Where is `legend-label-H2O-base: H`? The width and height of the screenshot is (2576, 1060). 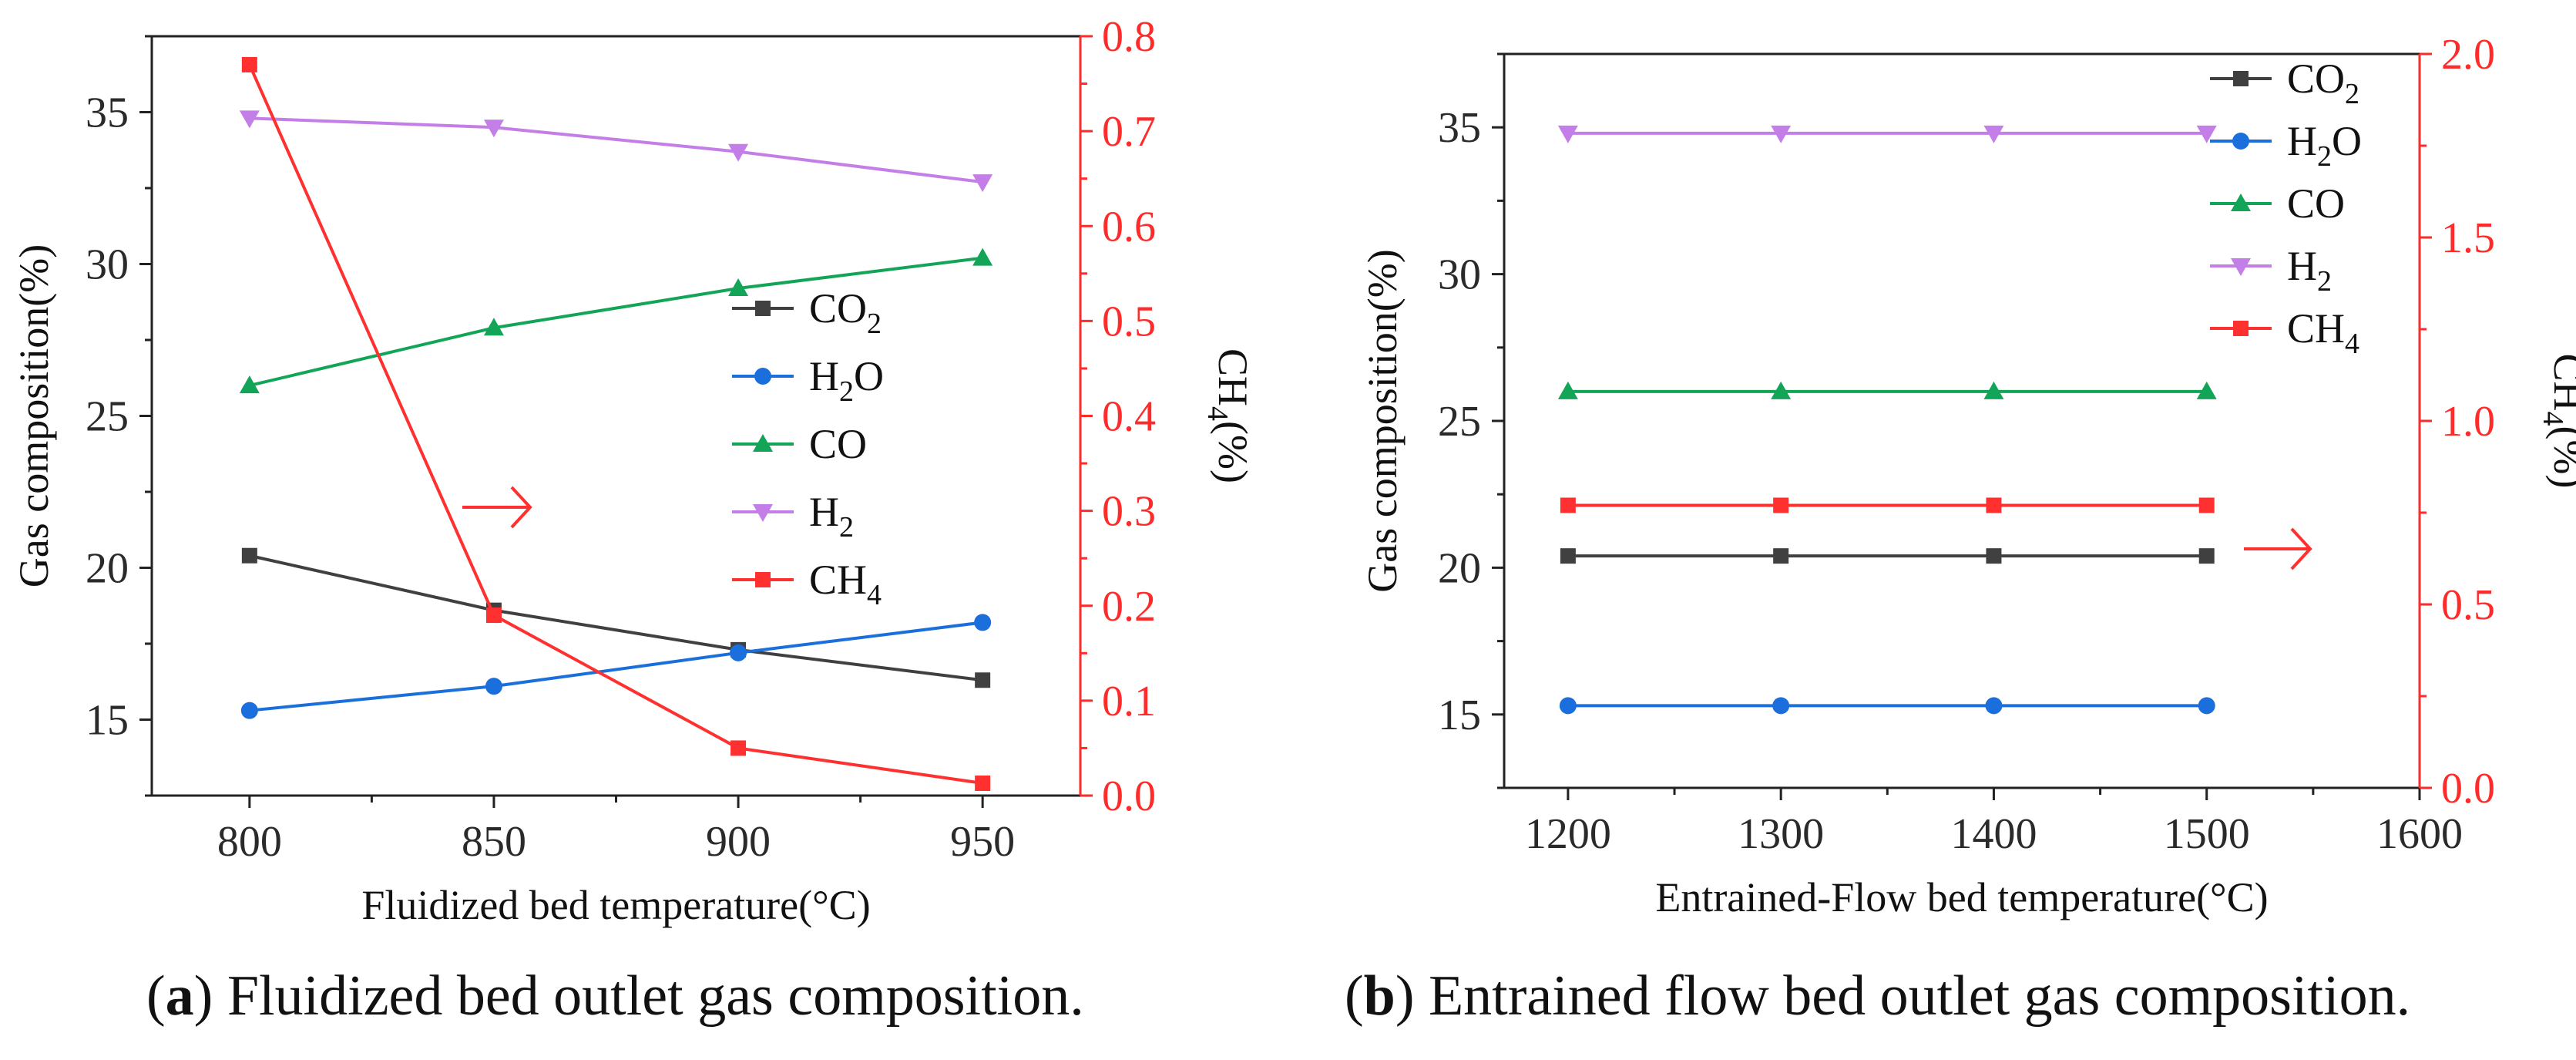
legend-label-H2O-base: H is located at coordinates (824, 376).